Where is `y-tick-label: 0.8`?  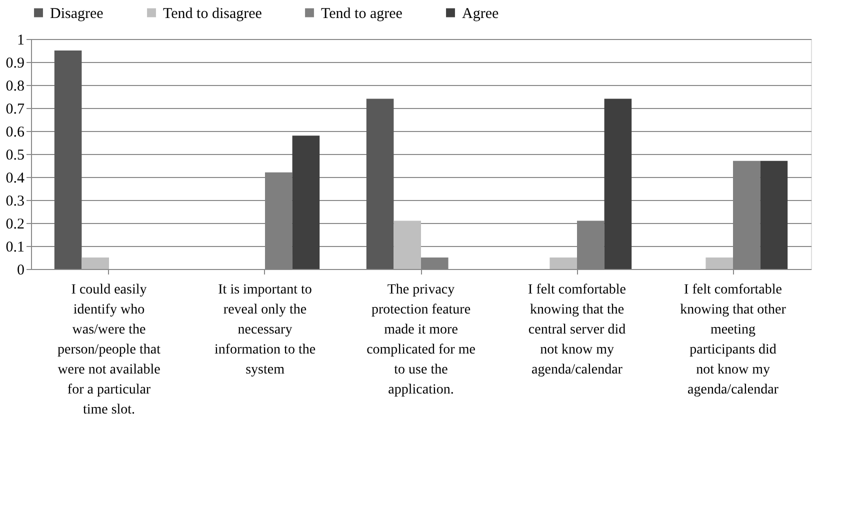 y-tick-label: 0.8 is located at coordinates (15, 86).